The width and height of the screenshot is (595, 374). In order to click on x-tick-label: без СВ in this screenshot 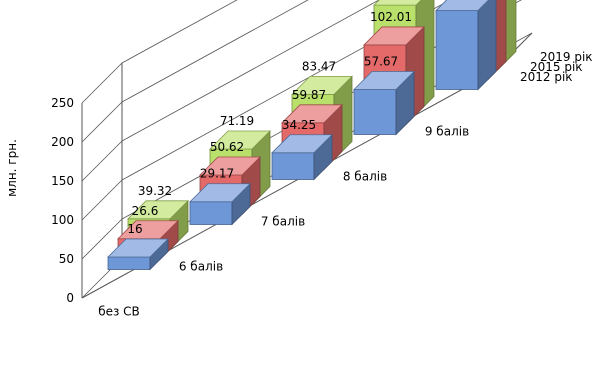, I will do `click(119, 312)`.